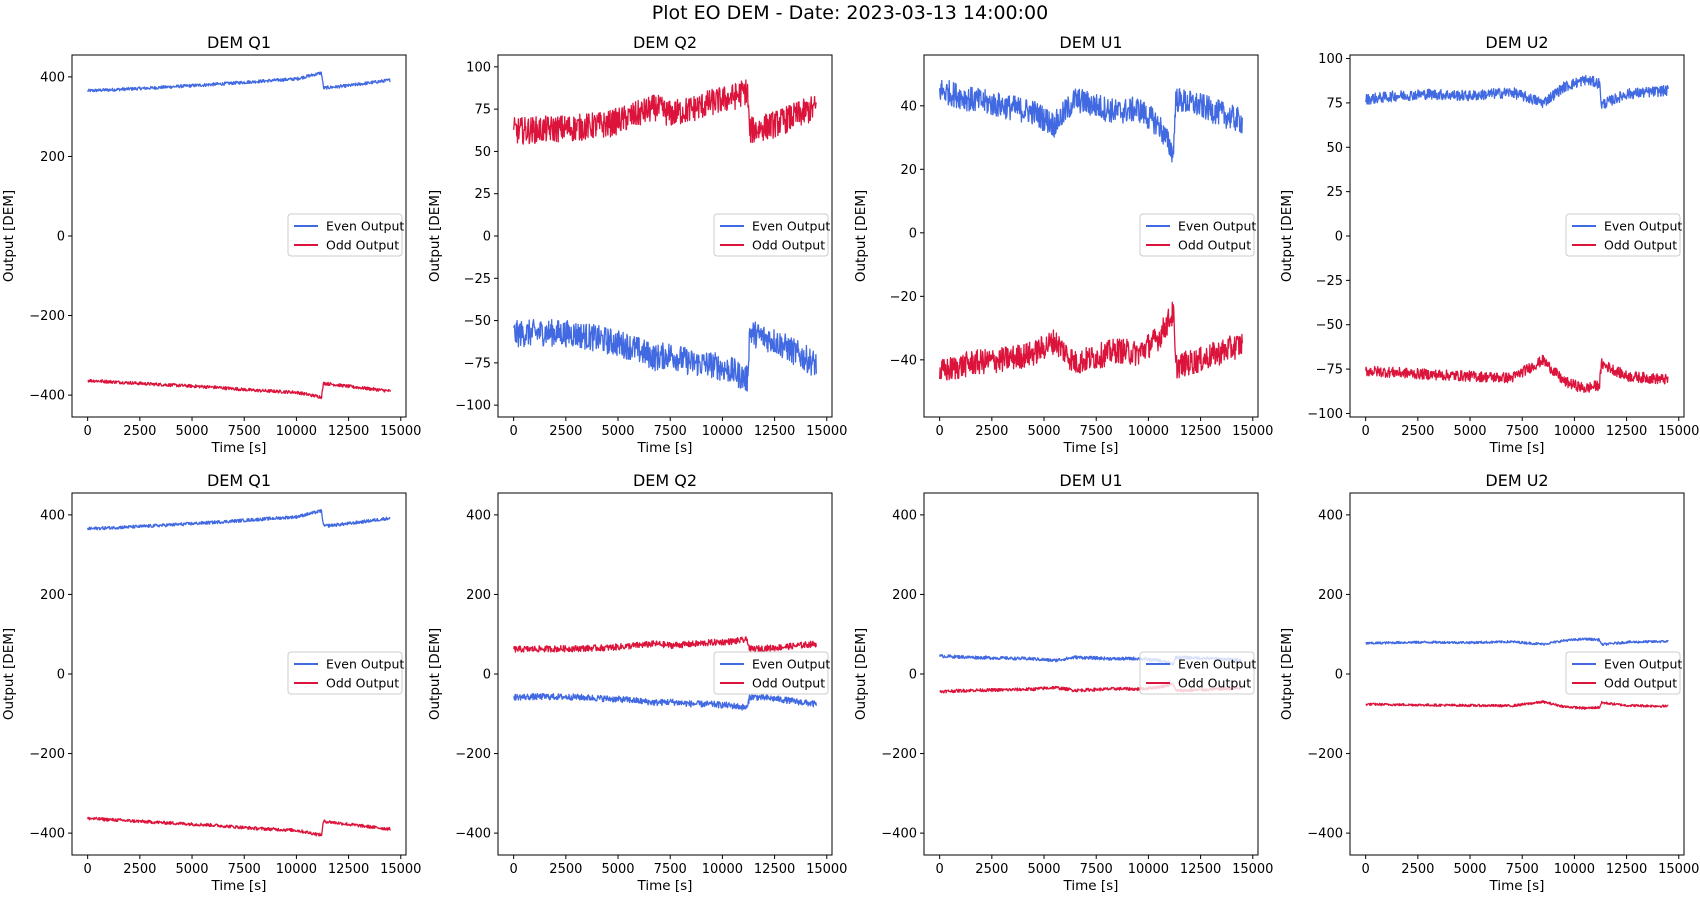 The image size is (1700, 900). Describe the element at coordinates (1334, 148) in the screenshot. I see `y-tick-label: 50` at that location.